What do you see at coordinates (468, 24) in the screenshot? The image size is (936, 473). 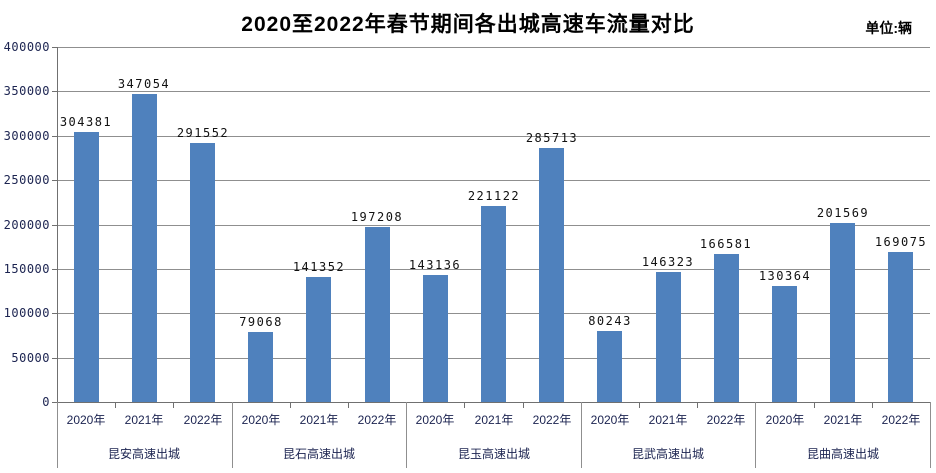 I see `chart-title: 2020至2022年春节期间各出城高速车流量对比` at bounding box center [468, 24].